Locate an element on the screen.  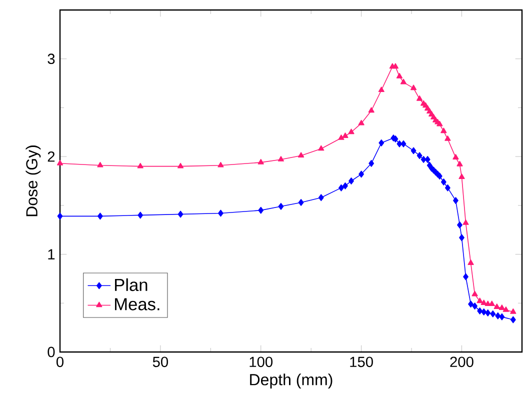
y-tick-label: 3 is located at coordinates (51, 59).